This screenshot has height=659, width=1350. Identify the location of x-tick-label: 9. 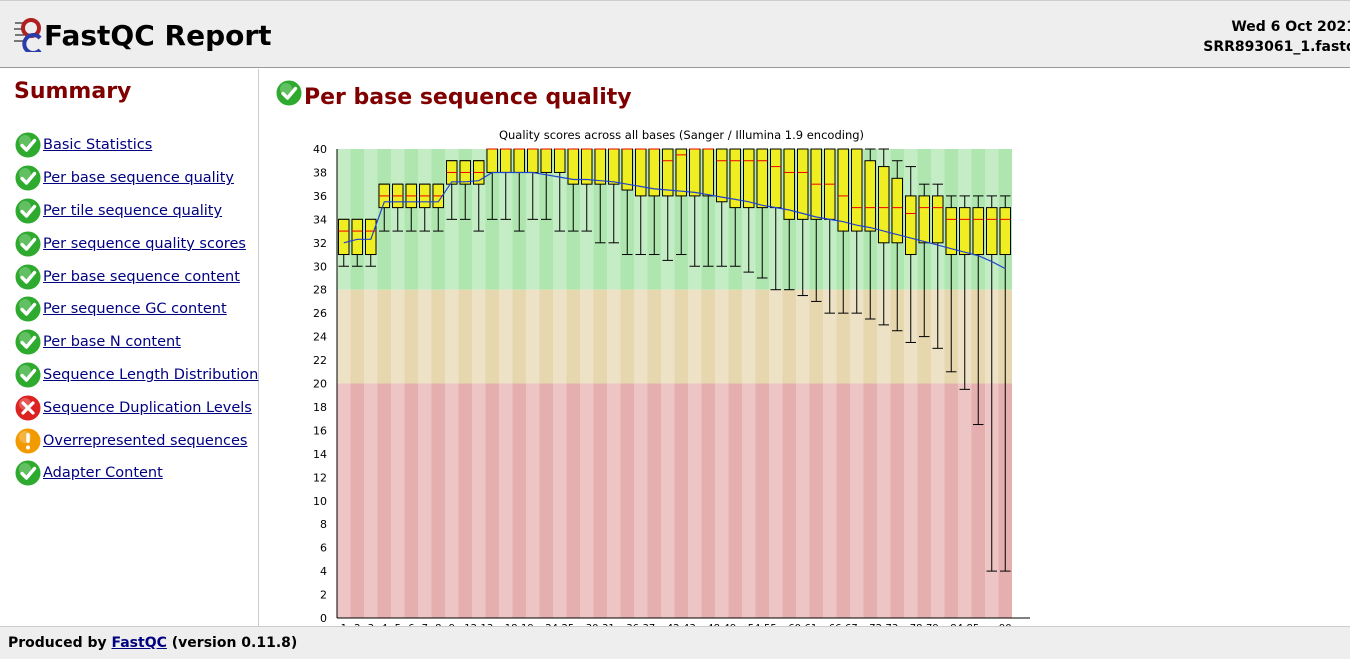
(452, 624).